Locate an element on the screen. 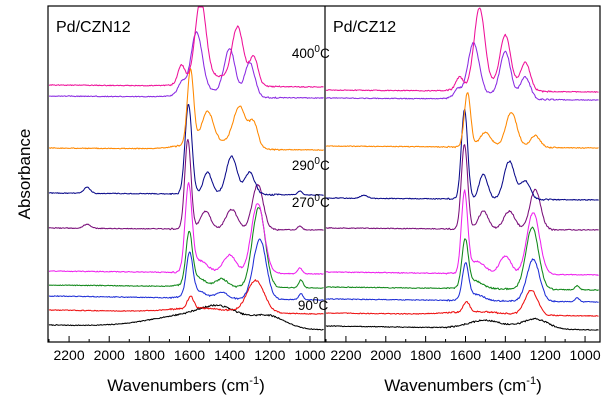 This screenshot has width=602, height=397. x-axis-ticks-pd-czn12: 2200 2000 1800 1600 1400 1200 1000 is located at coordinates (187, 349).